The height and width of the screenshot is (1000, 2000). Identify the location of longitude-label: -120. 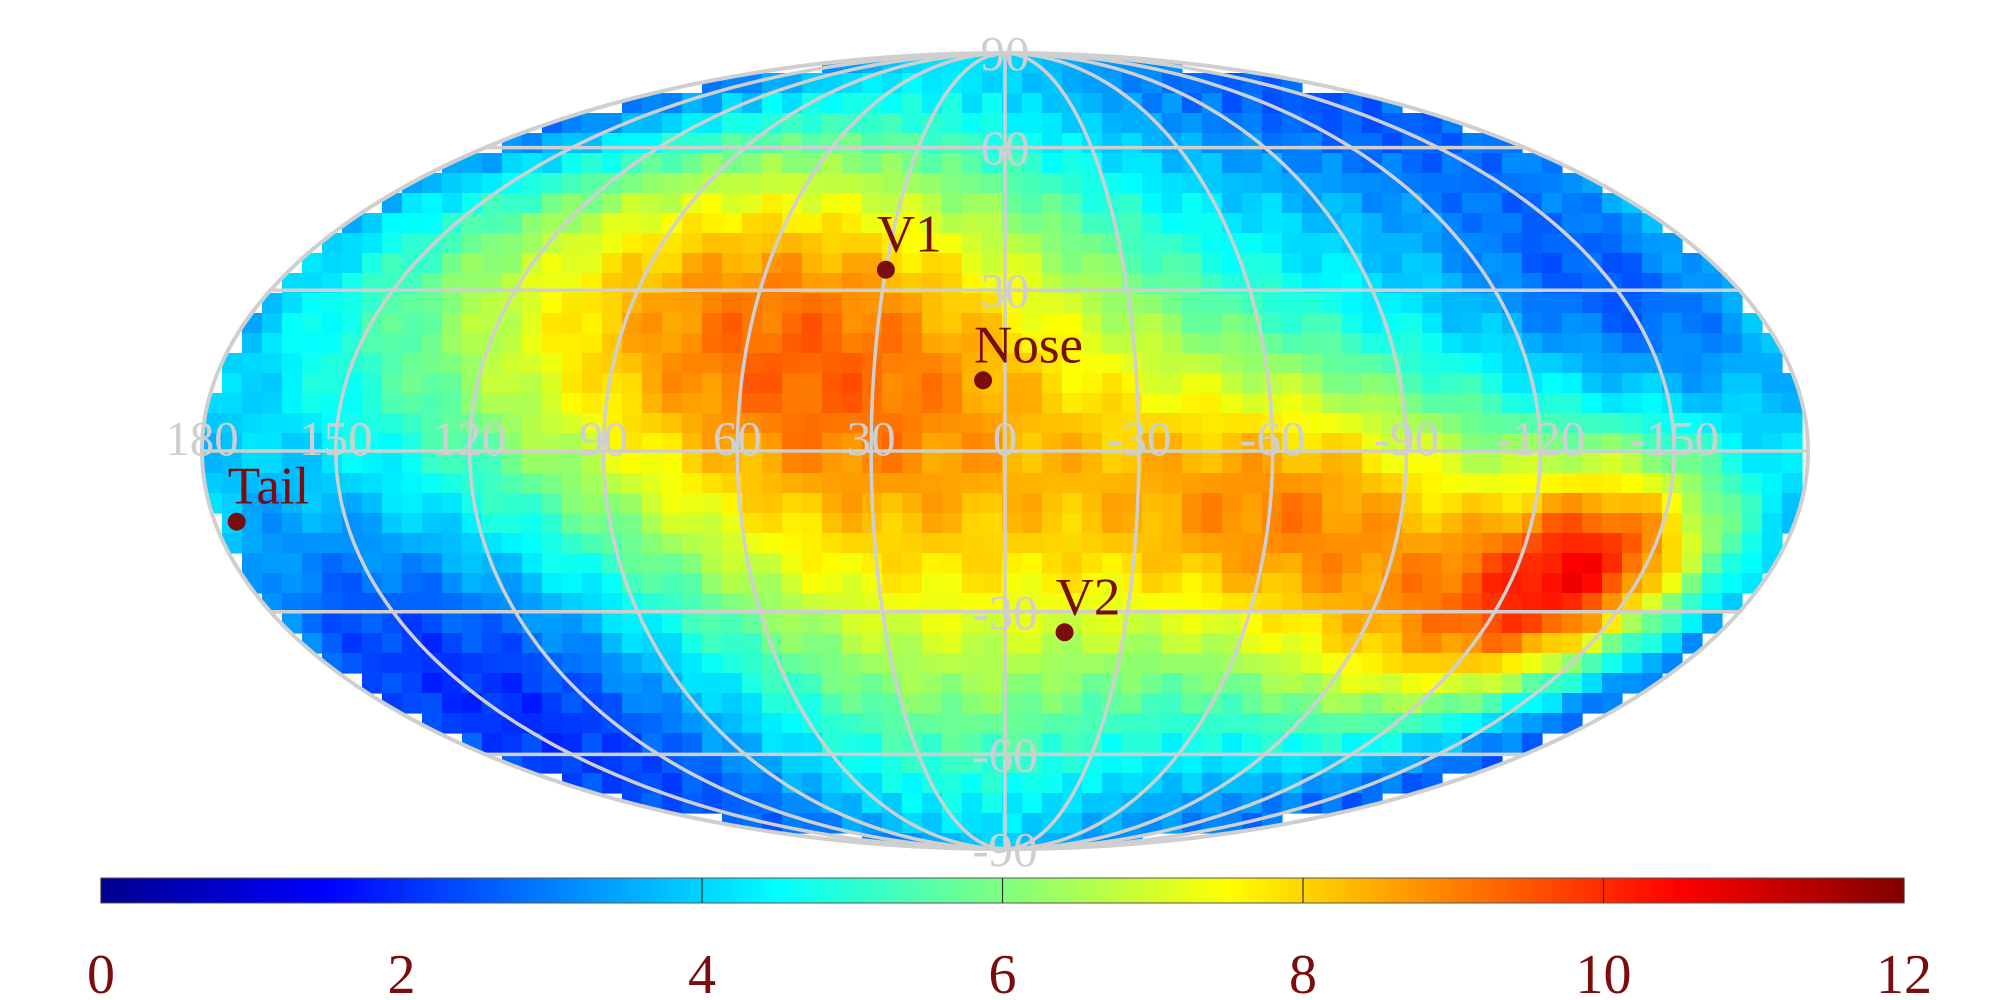
(1540, 438).